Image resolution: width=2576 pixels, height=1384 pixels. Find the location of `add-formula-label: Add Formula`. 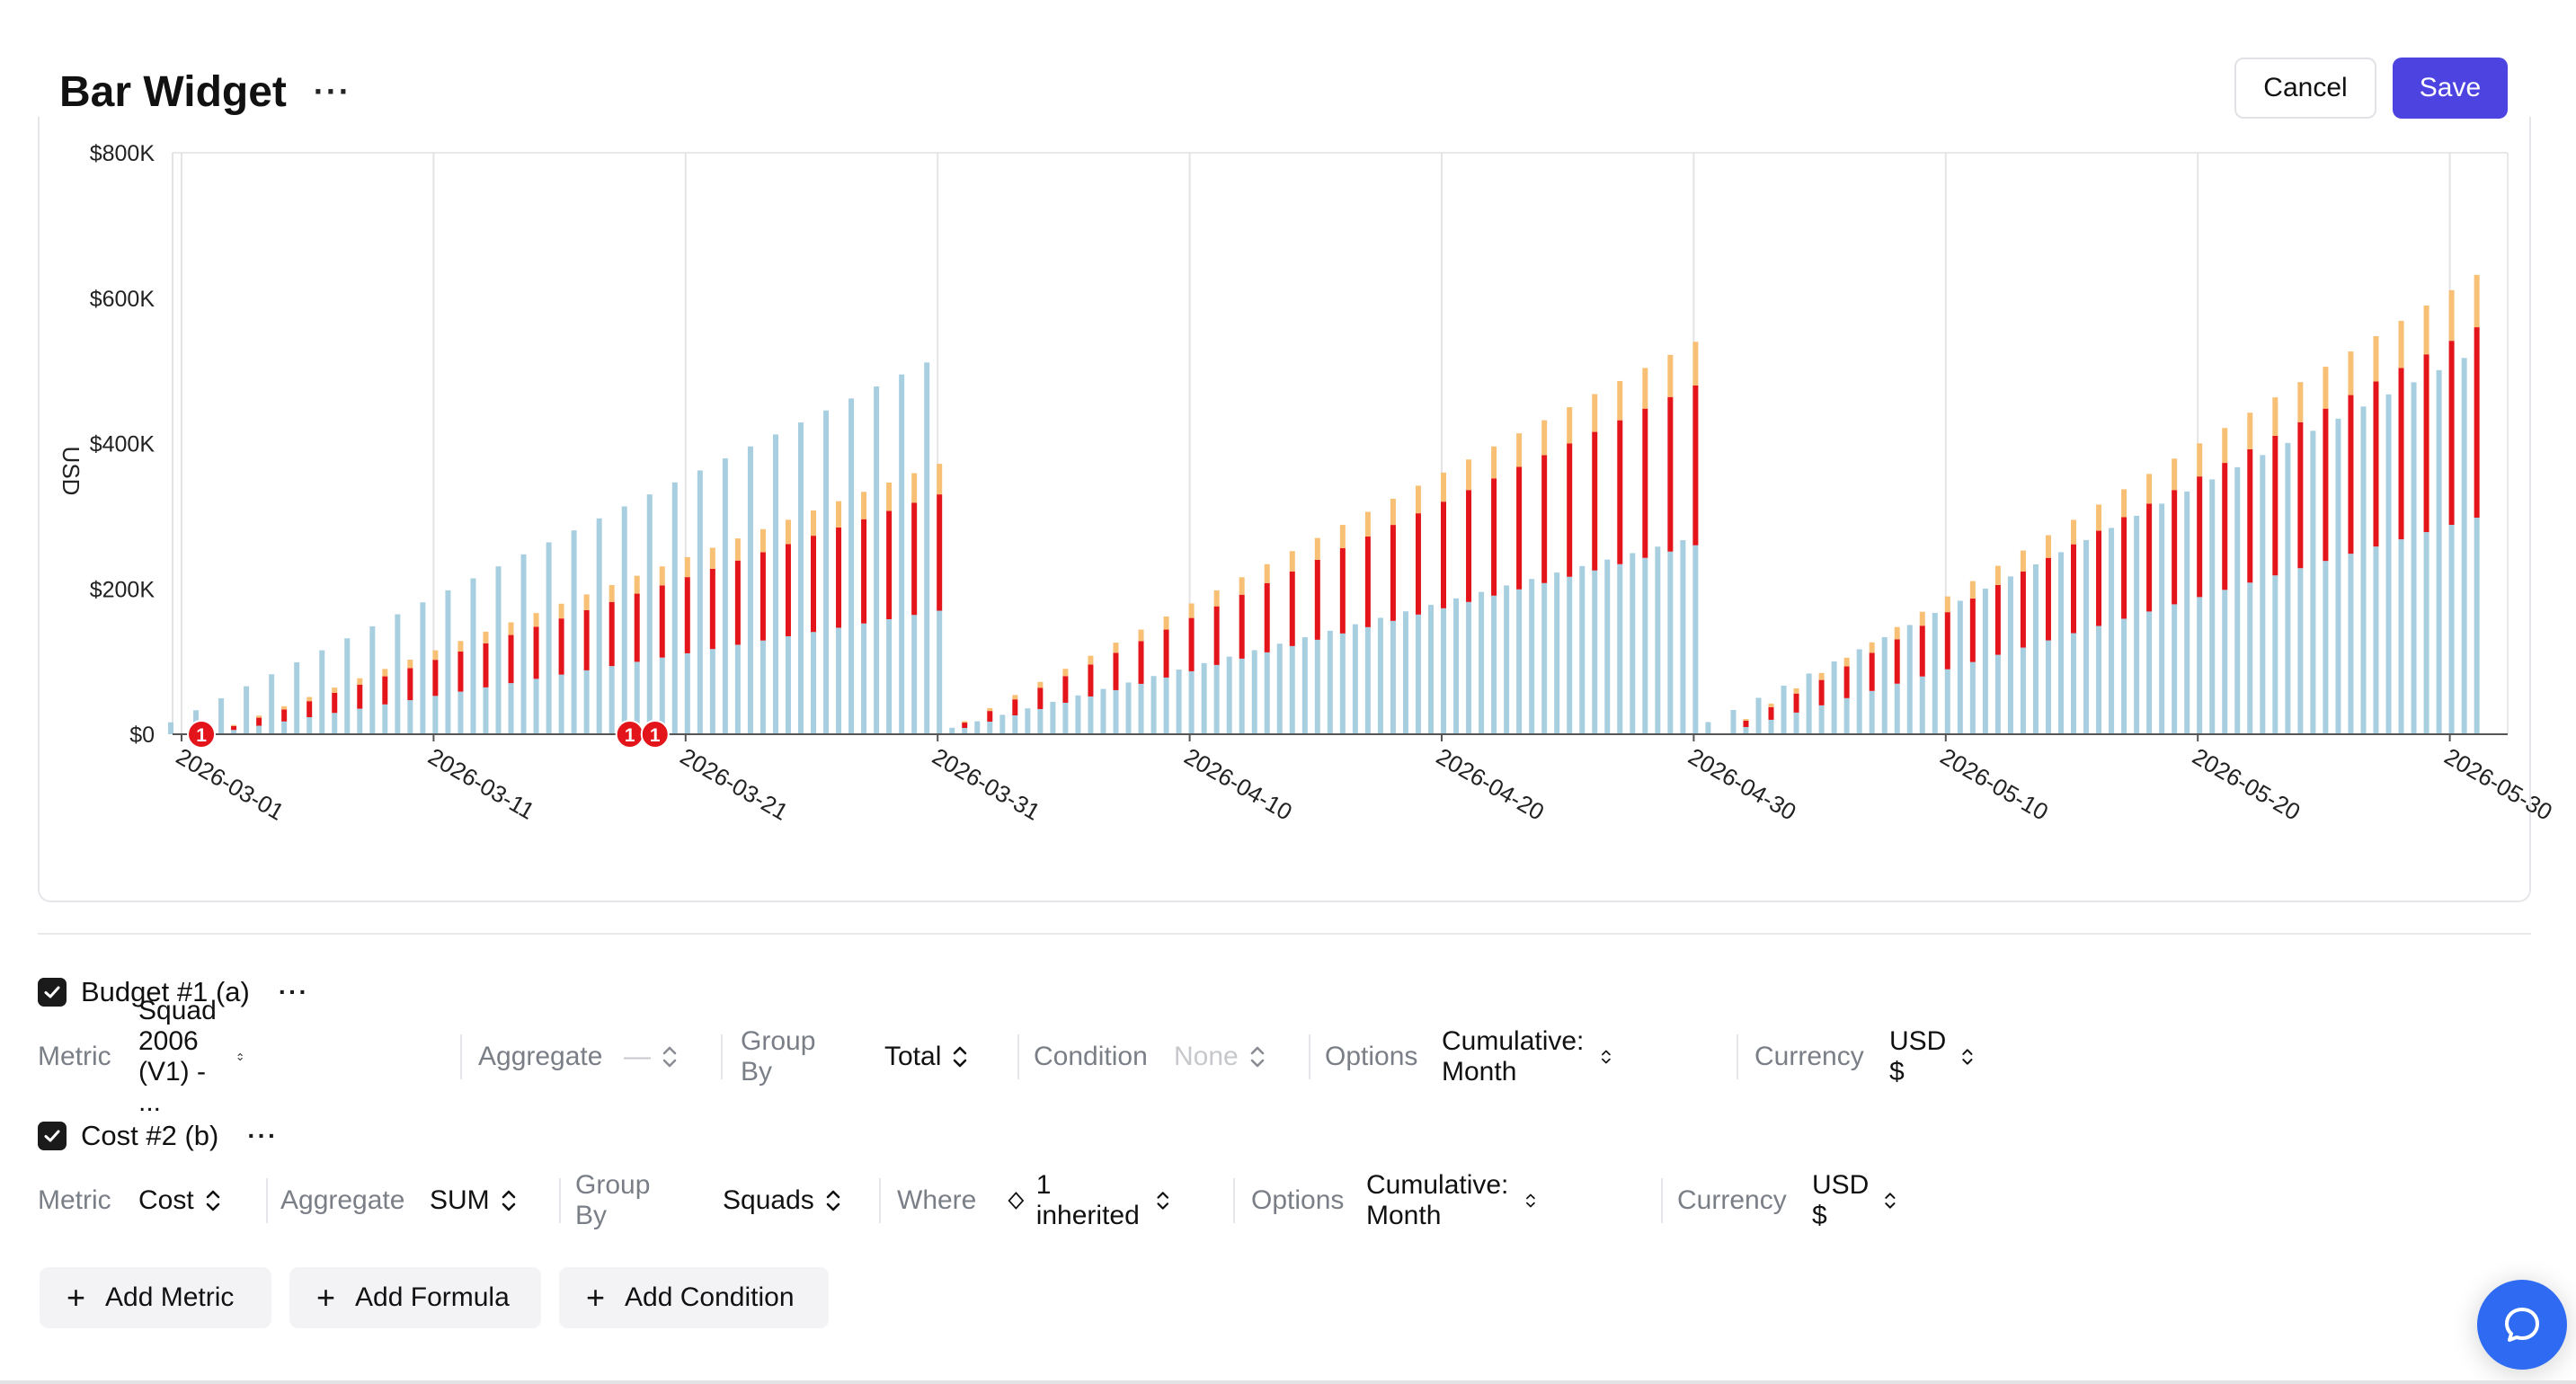

add-formula-label: Add Formula is located at coordinates (432, 1297).